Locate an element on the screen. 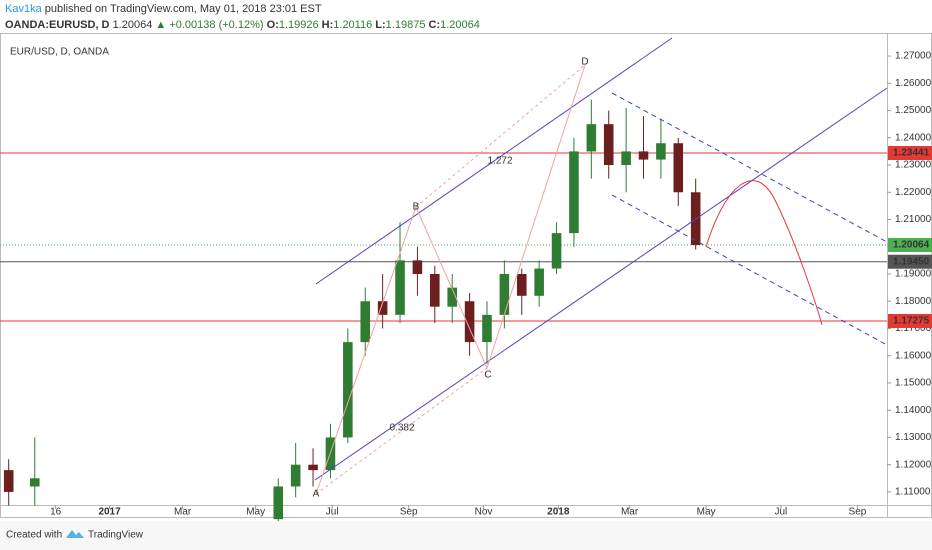 The width and height of the screenshot is (932, 550). y-tick-label: 1.22000 is located at coordinates (913, 192).